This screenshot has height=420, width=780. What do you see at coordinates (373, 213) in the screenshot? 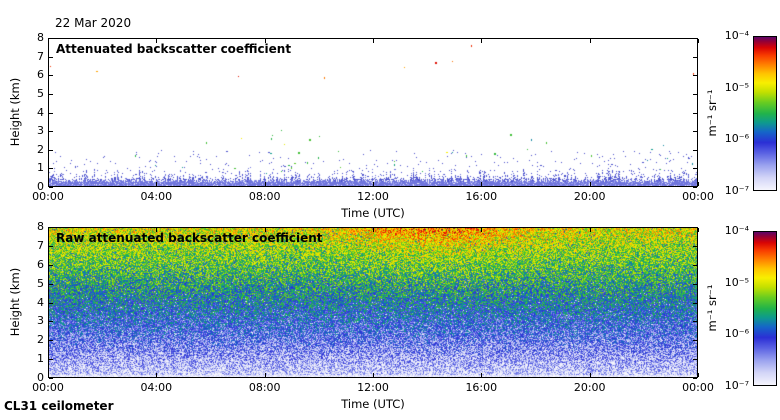
I see `x-axis-label-top: Time (UTC)` at bounding box center [373, 213].